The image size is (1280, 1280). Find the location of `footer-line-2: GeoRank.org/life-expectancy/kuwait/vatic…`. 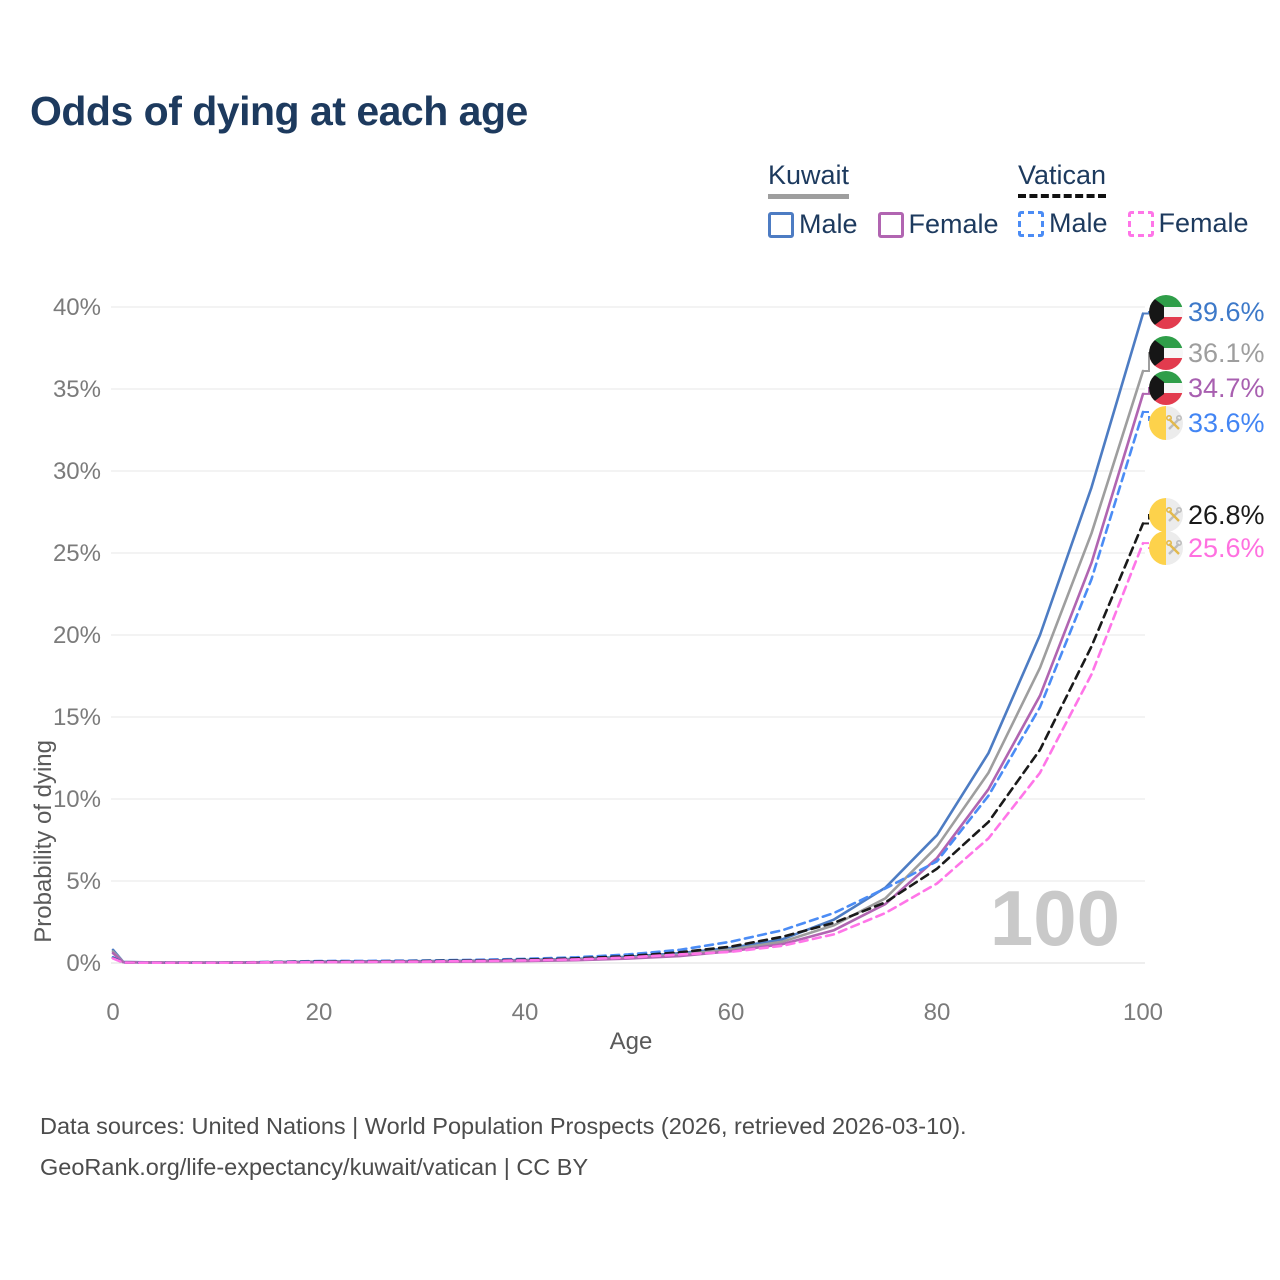

footer-line-2: GeoRank.org/life-expectancy/kuwait/vatic… is located at coordinates (314, 1167).